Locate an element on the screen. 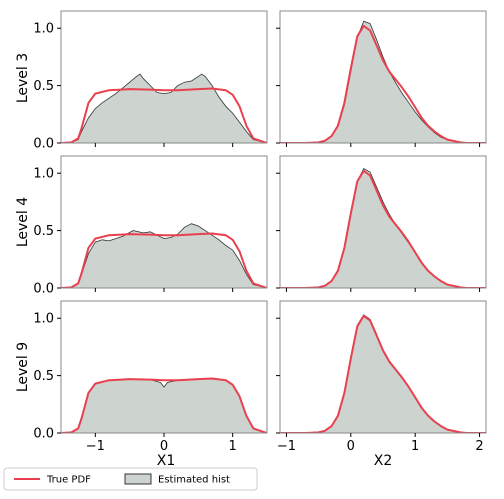  subplot-r1-c0: 0.0 0.5 1.0 is located at coordinates (150, 226).